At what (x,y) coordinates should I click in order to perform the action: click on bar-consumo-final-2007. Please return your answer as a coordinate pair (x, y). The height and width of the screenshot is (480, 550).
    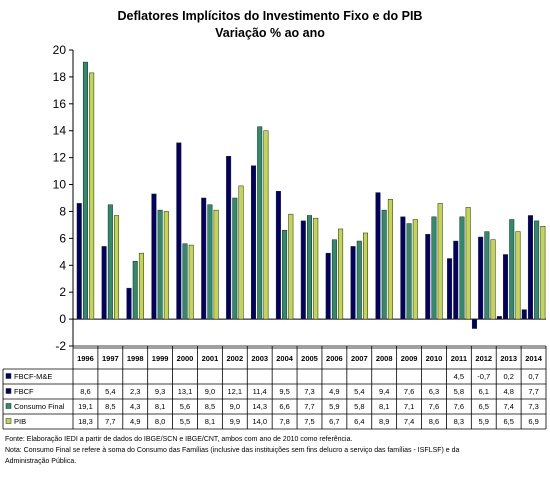
    Looking at the image, I should click on (359, 280).